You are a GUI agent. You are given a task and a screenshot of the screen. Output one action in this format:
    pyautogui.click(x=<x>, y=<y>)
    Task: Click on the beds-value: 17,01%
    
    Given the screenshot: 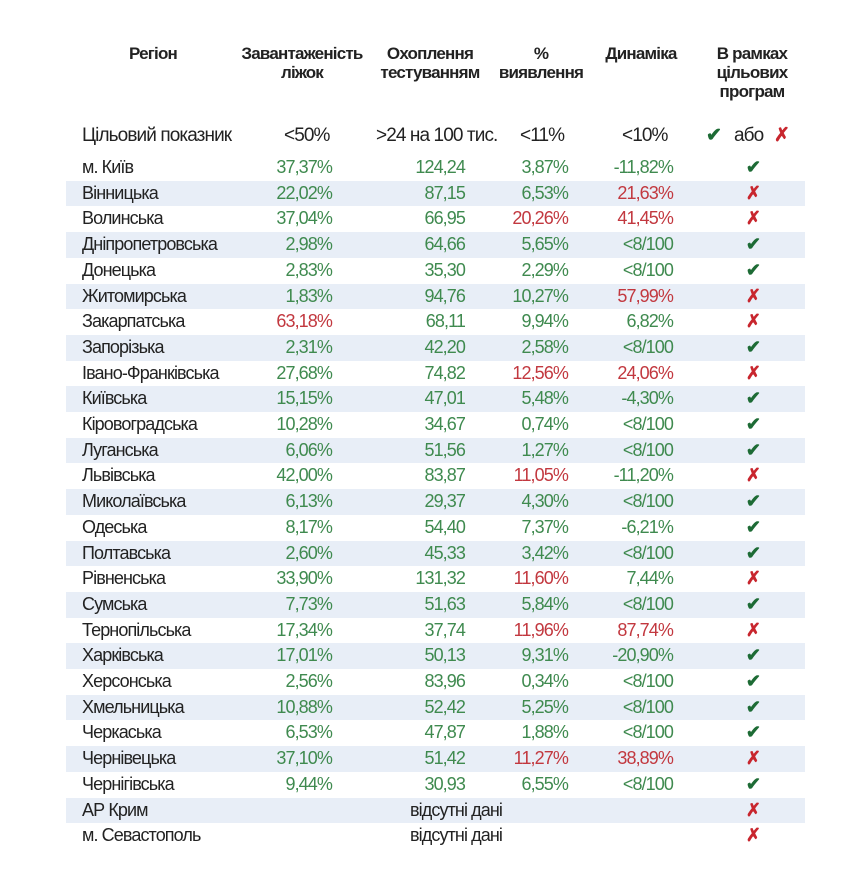 What is the action you would take?
    pyautogui.click(x=304, y=655)
    